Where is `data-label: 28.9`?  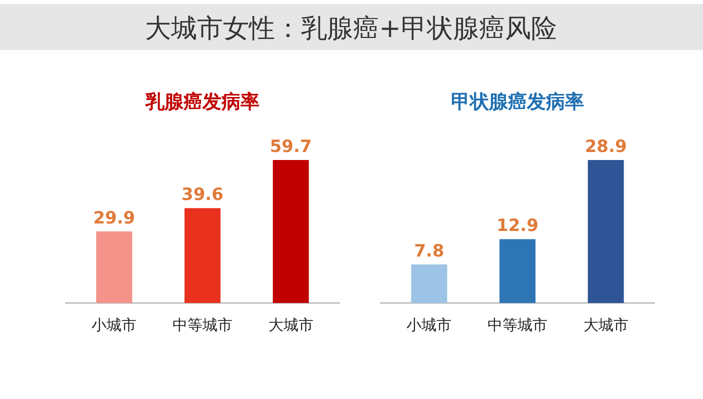 data-label: 28.9 is located at coordinates (605, 147).